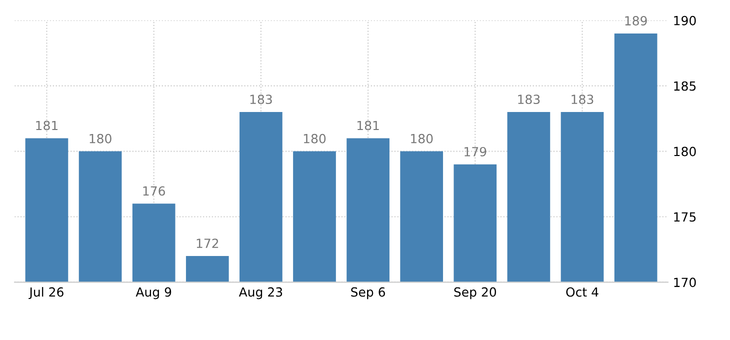  I want to click on x-tick-label: Jul 26, so click(46, 293).